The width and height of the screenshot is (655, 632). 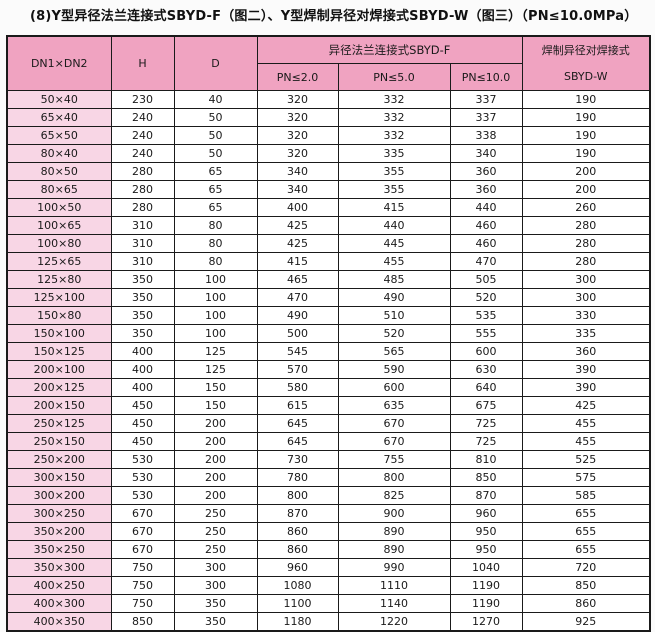 I want to click on column-header-pn5-0: PN≤5.0, so click(x=394, y=77).